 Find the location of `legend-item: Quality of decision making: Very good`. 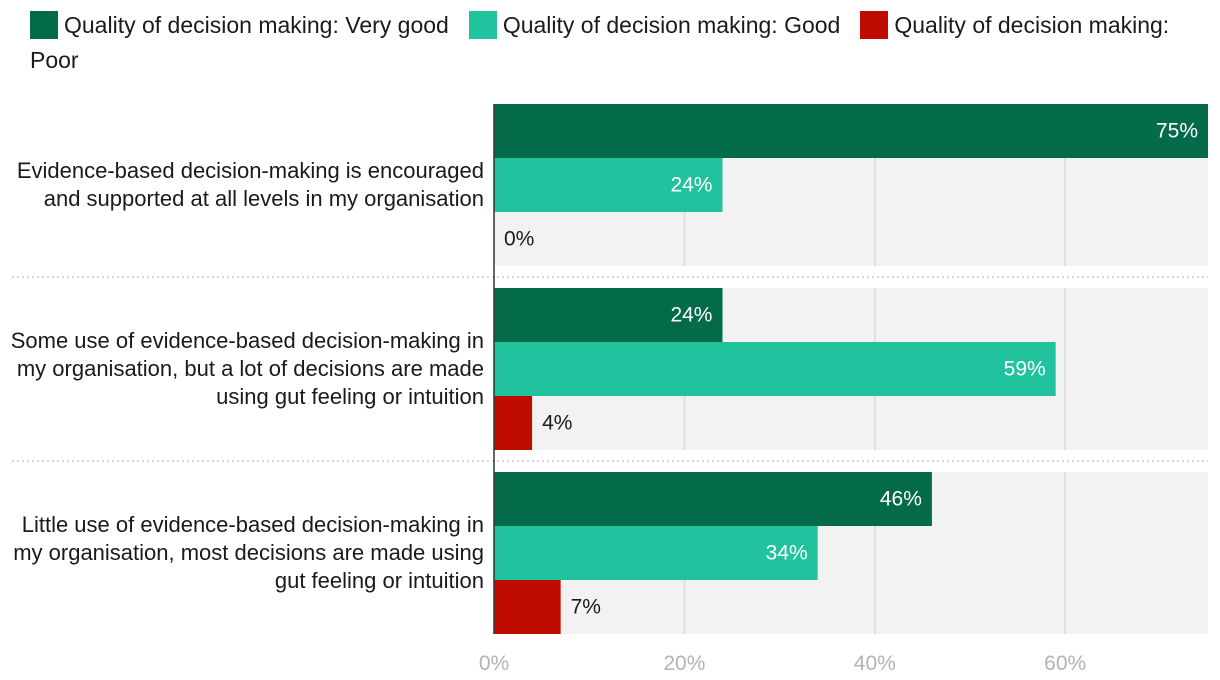

legend-item: Quality of decision making: Very good is located at coordinates (239, 25).